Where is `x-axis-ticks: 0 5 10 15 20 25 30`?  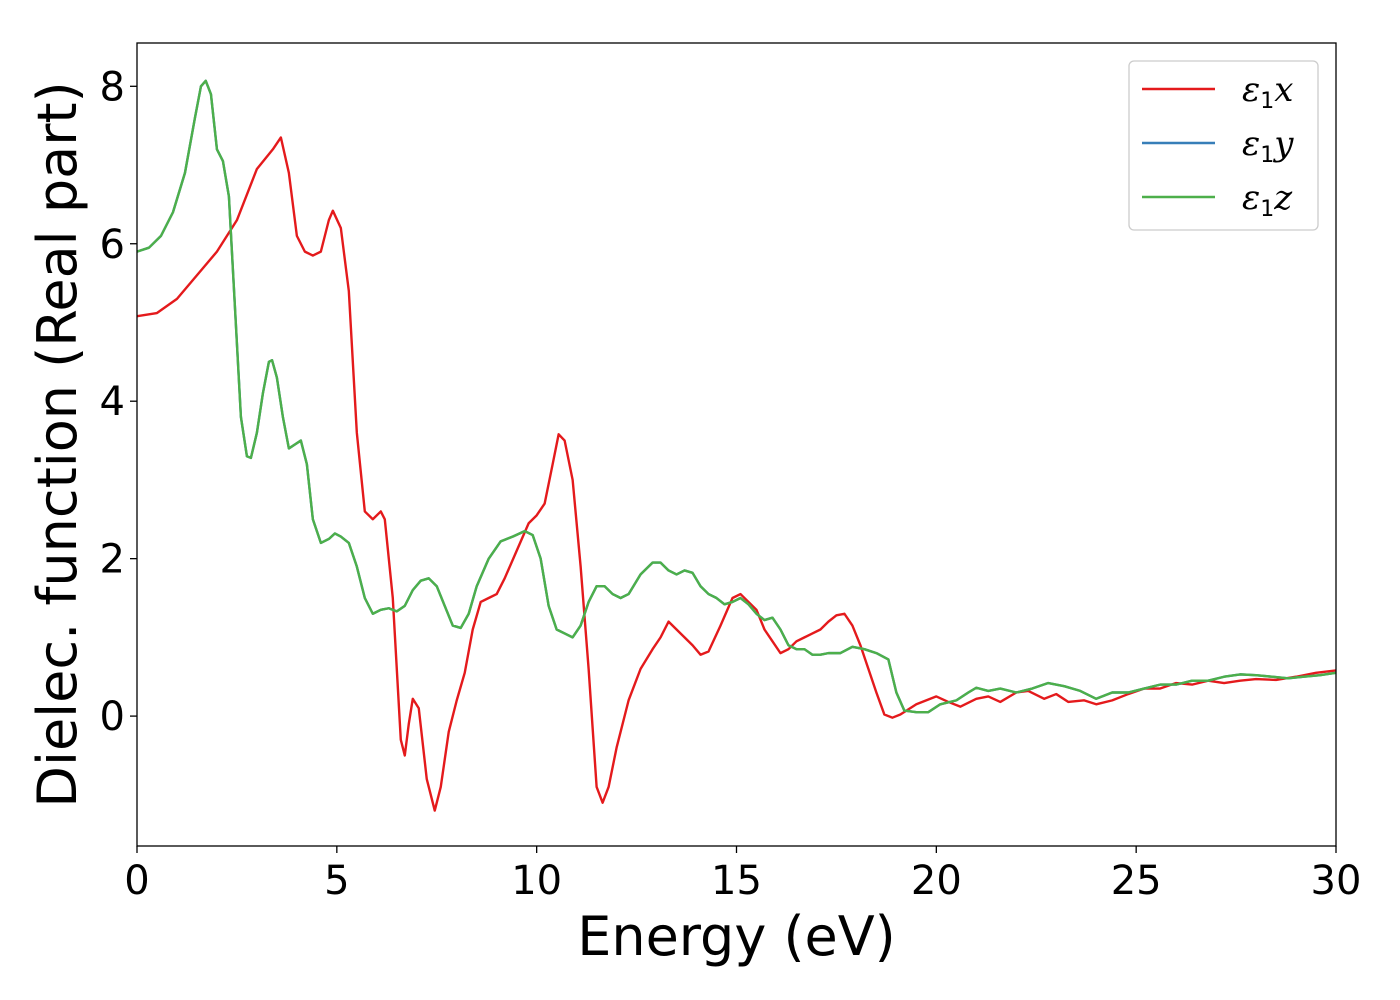 x-axis-ticks: 0 5 10 15 20 25 30 is located at coordinates (742, 875).